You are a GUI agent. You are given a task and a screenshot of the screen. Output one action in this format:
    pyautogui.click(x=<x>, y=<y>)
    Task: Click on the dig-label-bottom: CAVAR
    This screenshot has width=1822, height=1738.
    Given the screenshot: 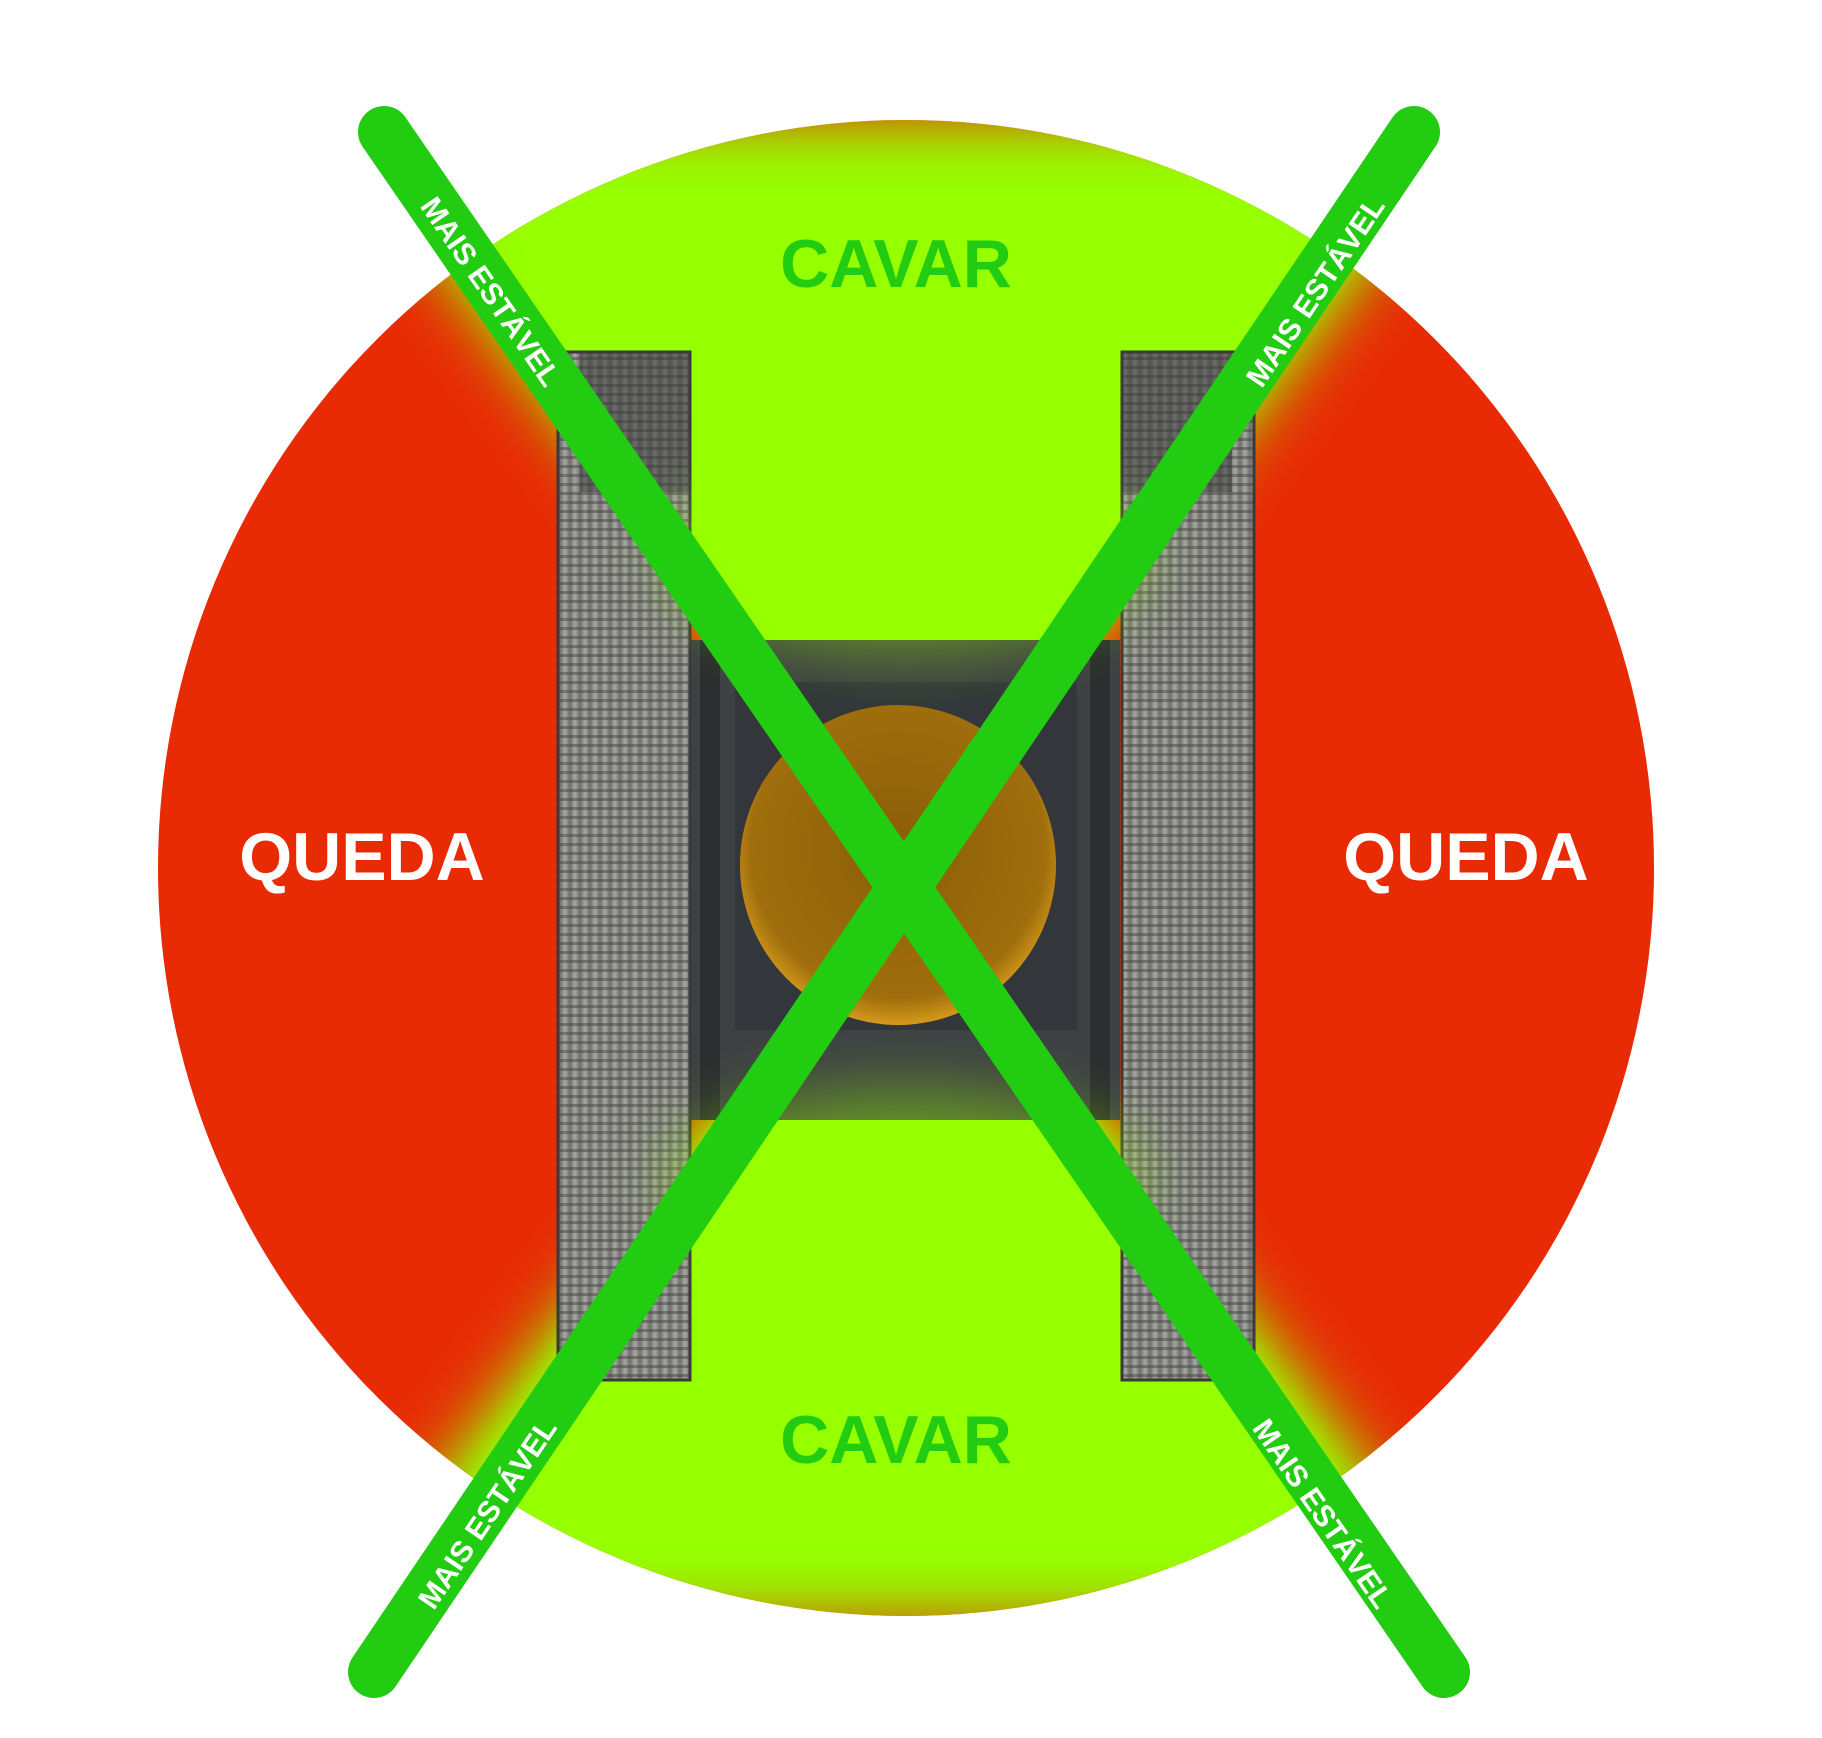 What is the action you would take?
    pyautogui.click(x=896, y=1440)
    